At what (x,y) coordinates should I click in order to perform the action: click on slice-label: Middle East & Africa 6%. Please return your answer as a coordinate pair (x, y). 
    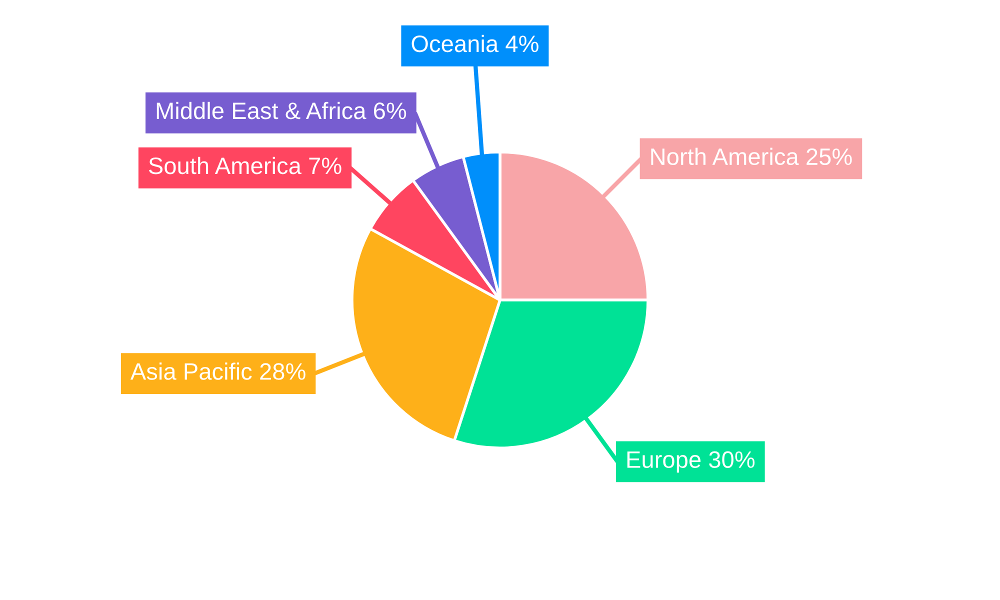
    Looking at the image, I should click on (281, 111).